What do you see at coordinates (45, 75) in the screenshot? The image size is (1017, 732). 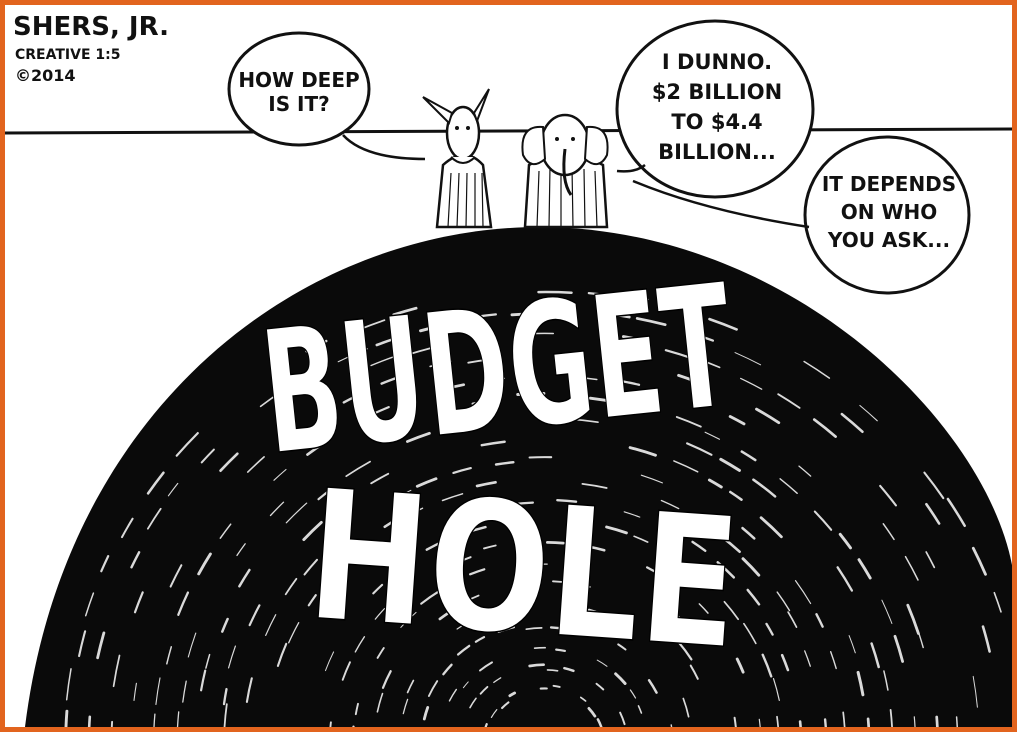 I see `svg-text: ©2014` at bounding box center [45, 75].